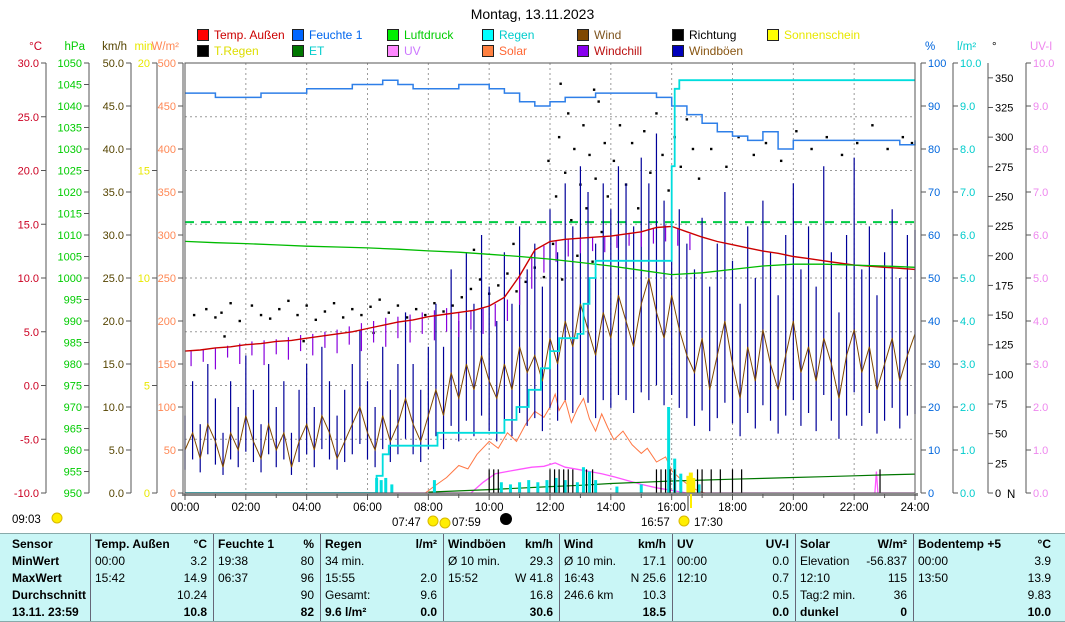 The height and width of the screenshot is (622, 1065). Describe the element at coordinates (853, 595) in the screenshot. I see `stats-row: Tag:2 min. 36` at that location.